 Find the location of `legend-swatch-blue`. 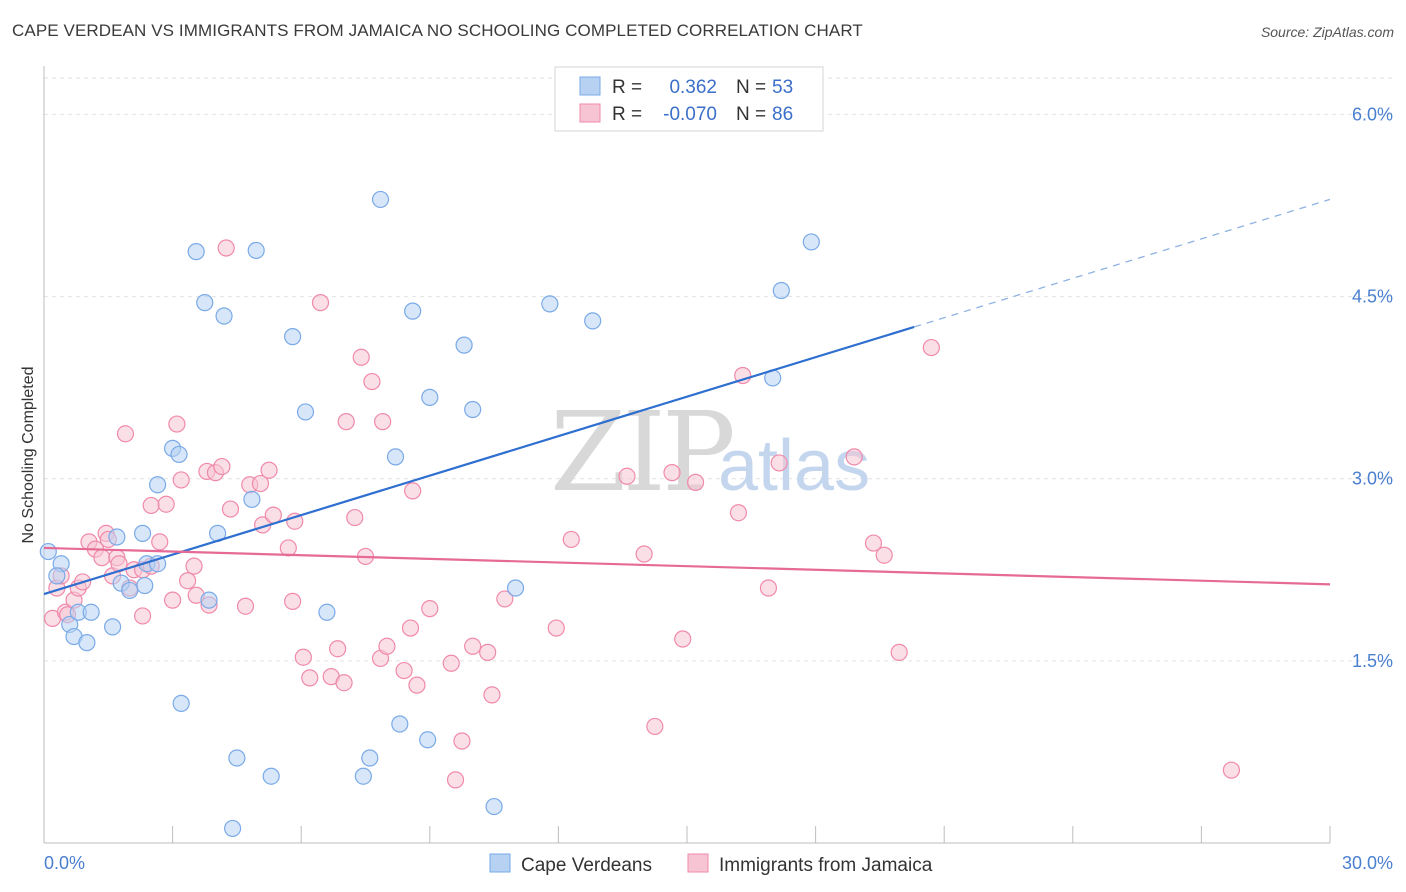

legend-swatch-blue is located at coordinates (590, 86).